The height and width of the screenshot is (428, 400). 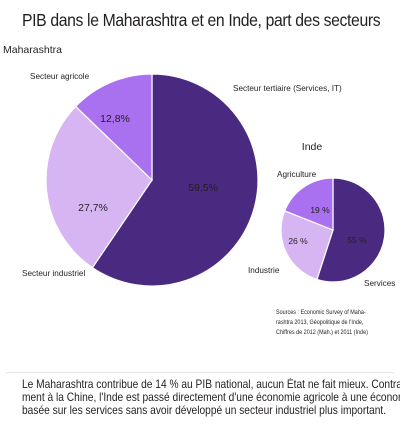 What do you see at coordinates (53, 273) in the screenshot?
I see `category-label-industriel: Secteur industriel` at bounding box center [53, 273].